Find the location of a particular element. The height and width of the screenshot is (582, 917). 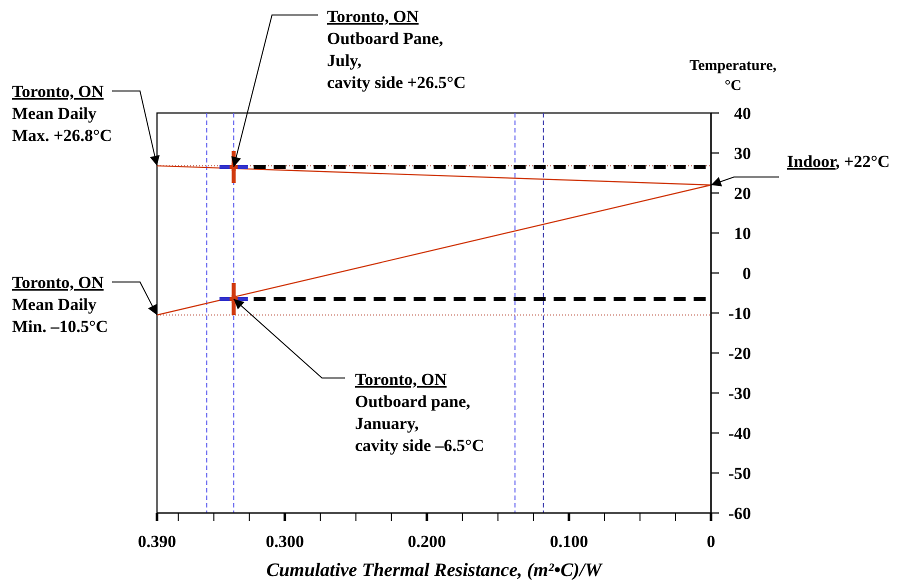

y-tick-label: -60 is located at coordinates (739, 513).